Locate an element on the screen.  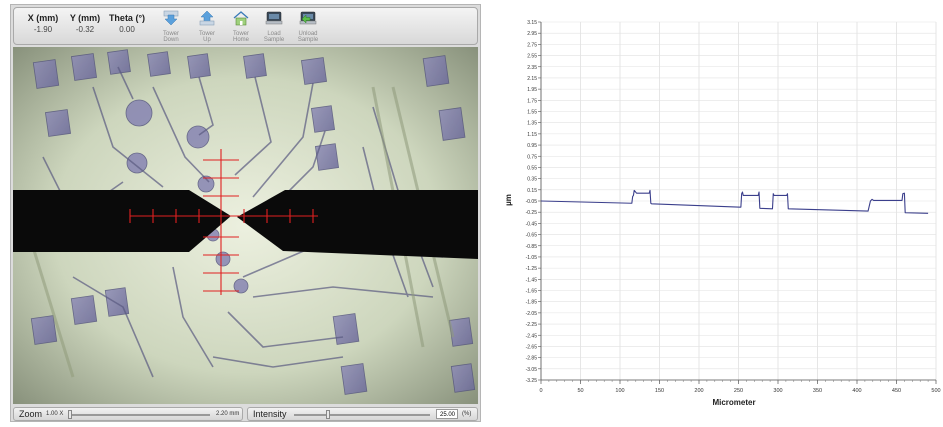
theta-value: 0.00 is located at coordinates (127, 29).